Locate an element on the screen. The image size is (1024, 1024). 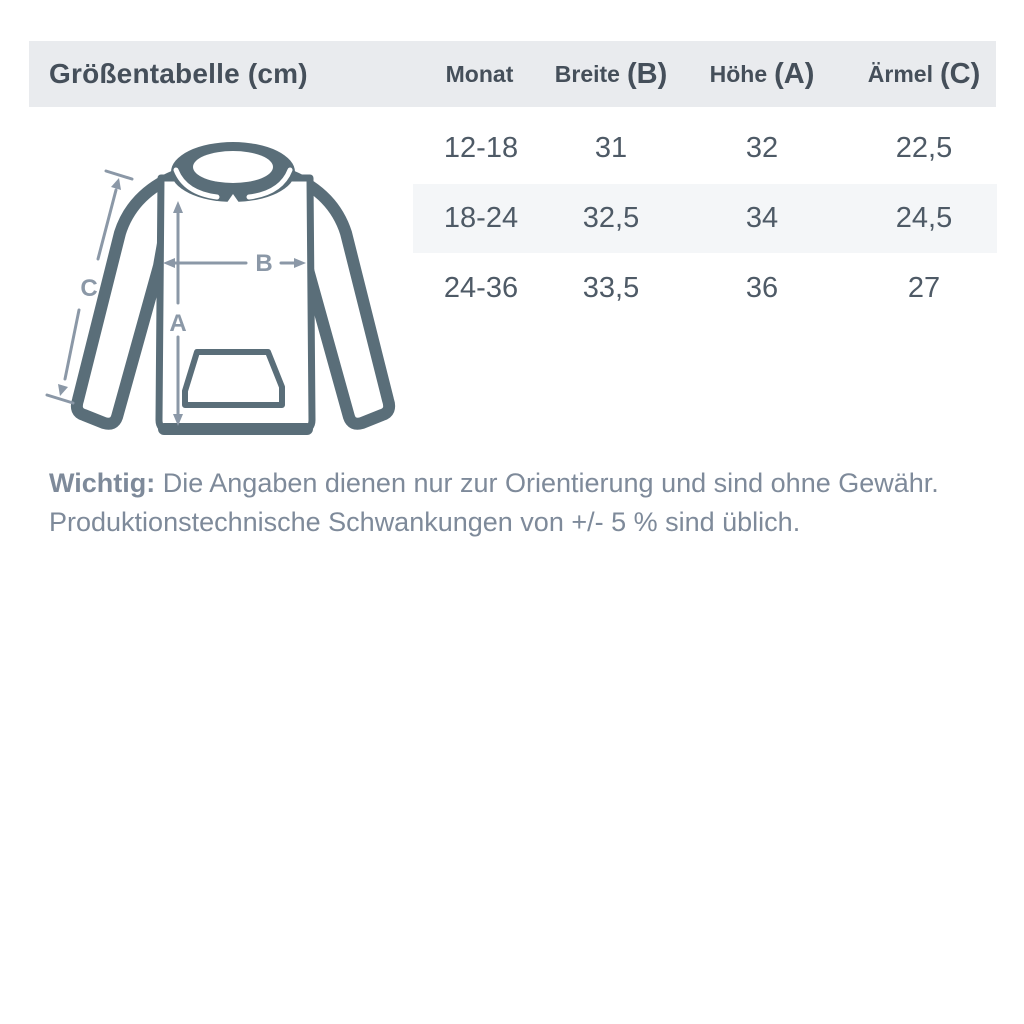
dimension-arrow-a: A is located at coordinates (178, 313).